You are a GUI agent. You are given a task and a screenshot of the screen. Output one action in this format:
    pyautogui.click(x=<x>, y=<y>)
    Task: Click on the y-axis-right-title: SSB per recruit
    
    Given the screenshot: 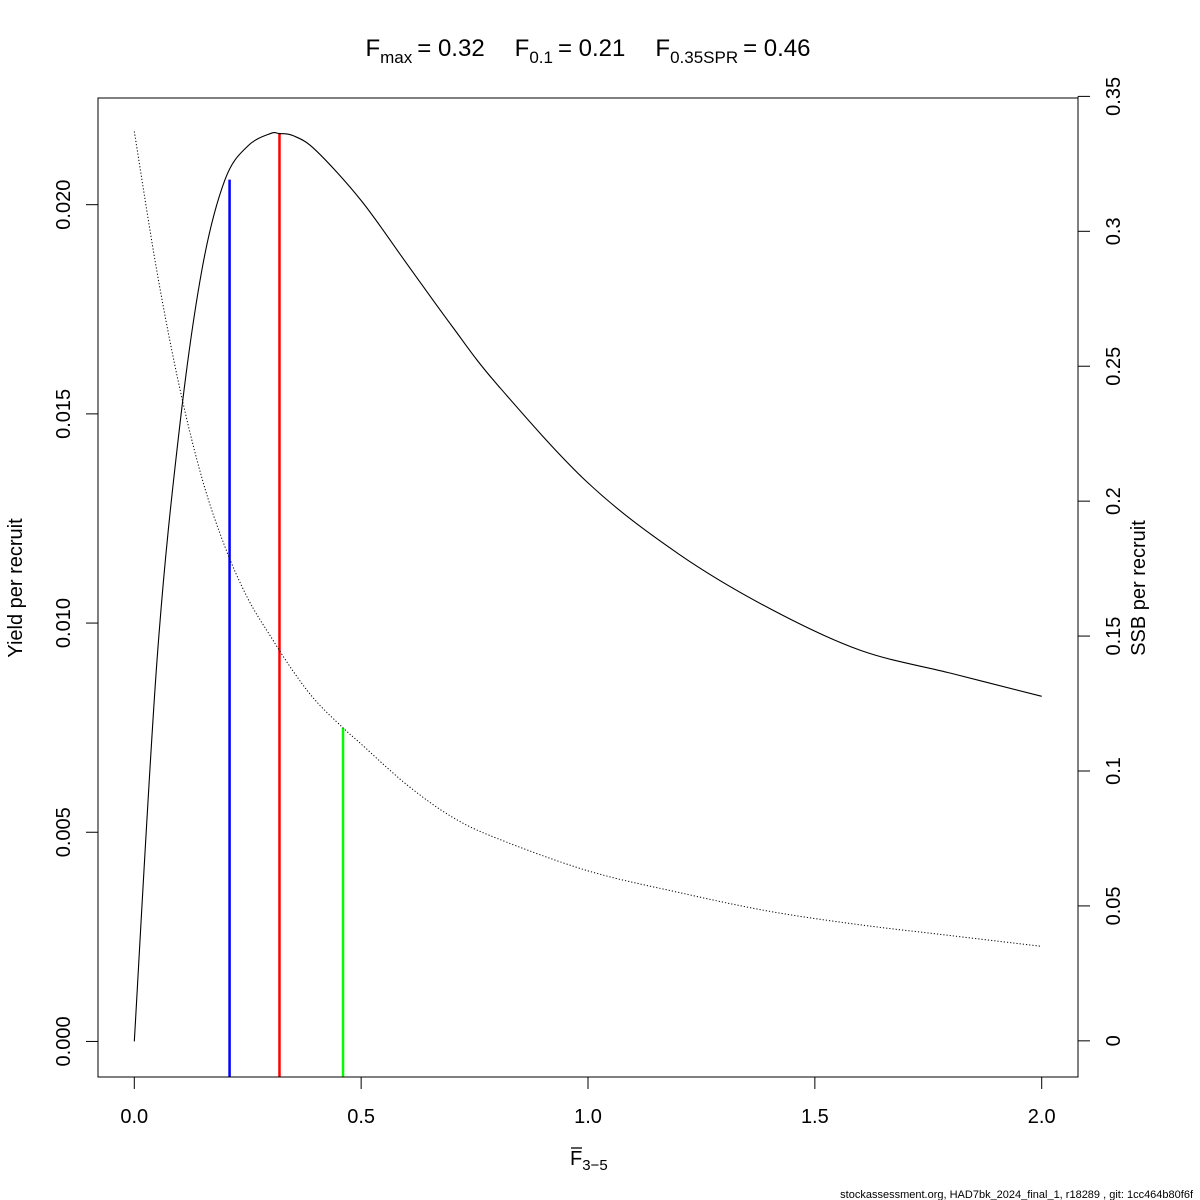 What is the action you would take?
    pyautogui.click(x=1139, y=588)
    